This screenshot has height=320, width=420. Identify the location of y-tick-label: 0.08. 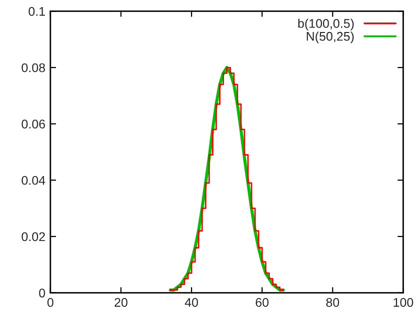
(33, 67).